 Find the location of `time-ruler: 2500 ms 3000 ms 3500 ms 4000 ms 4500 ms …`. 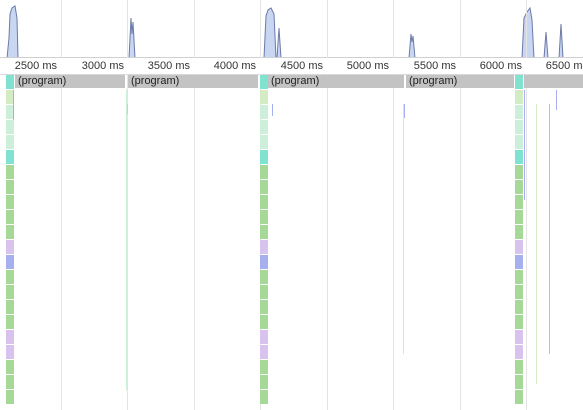

time-ruler: 2500 ms 3000 ms 3500 ms 4000 ms 4500 ms … is located at coordinates (291, 66).